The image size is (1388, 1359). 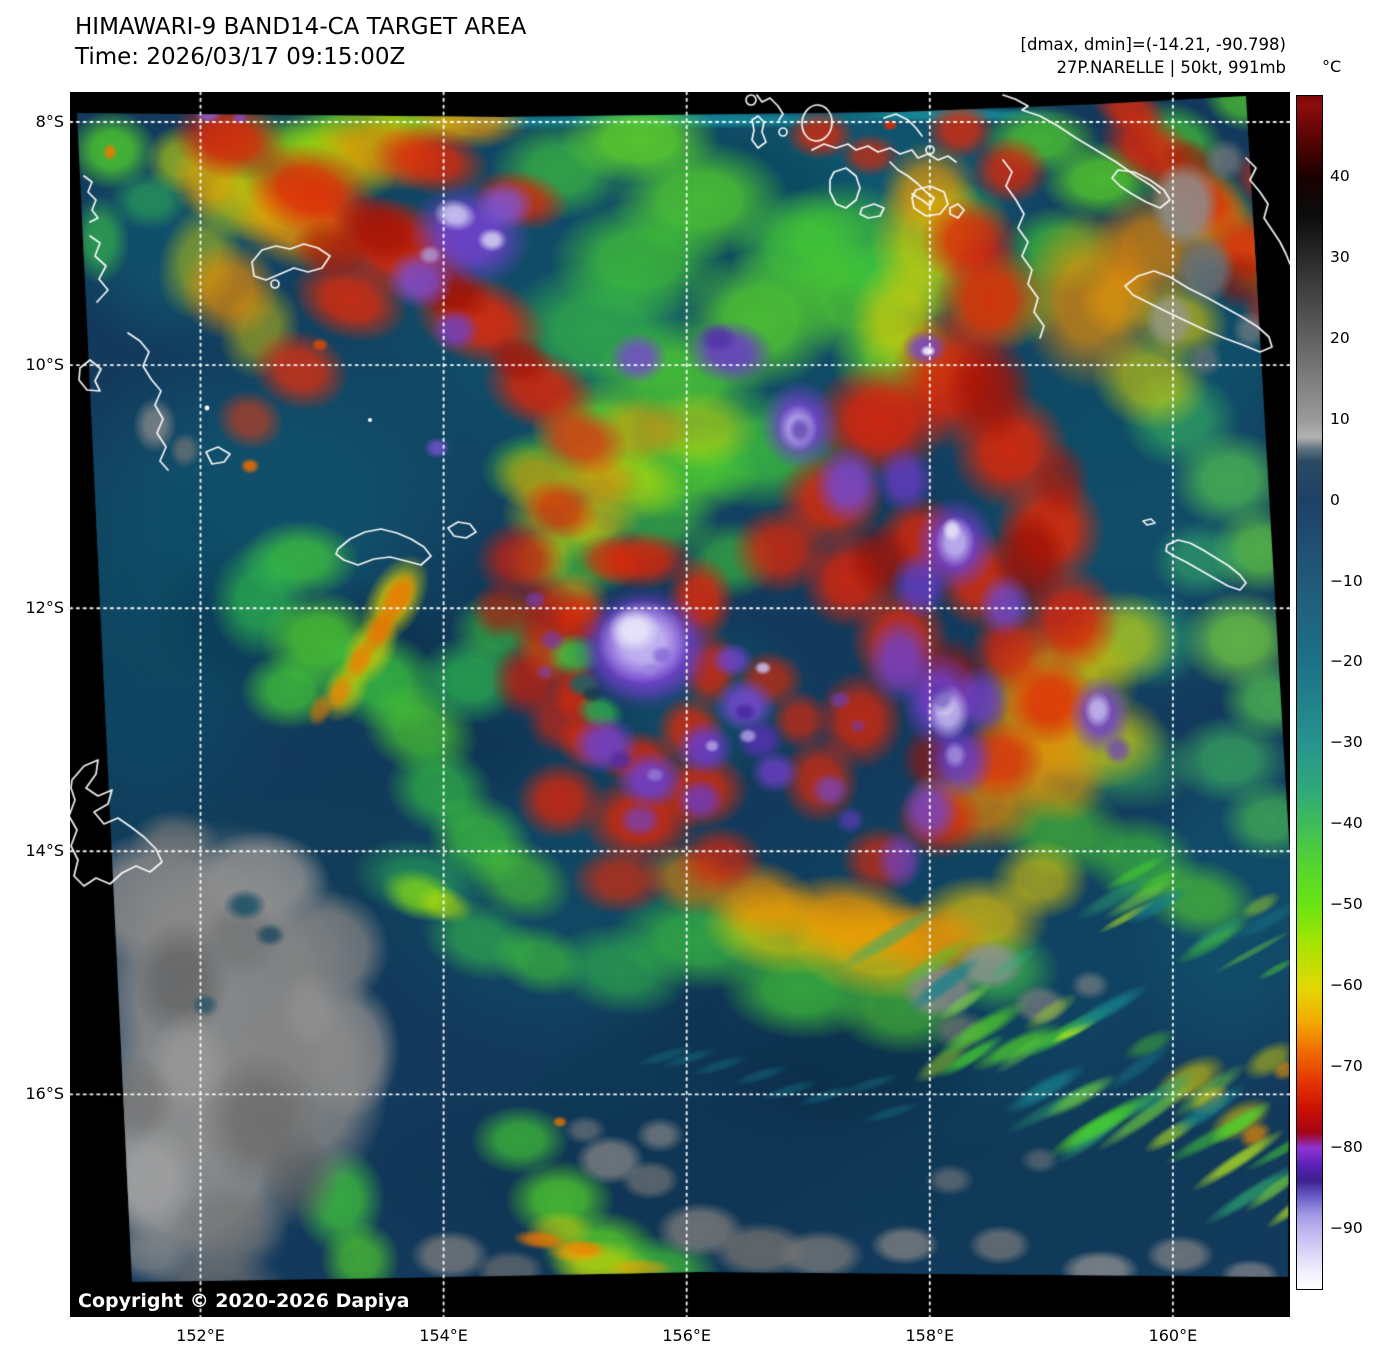 I want to click on colorbar-tick-label: −90, so click(x=1346, y=1227).